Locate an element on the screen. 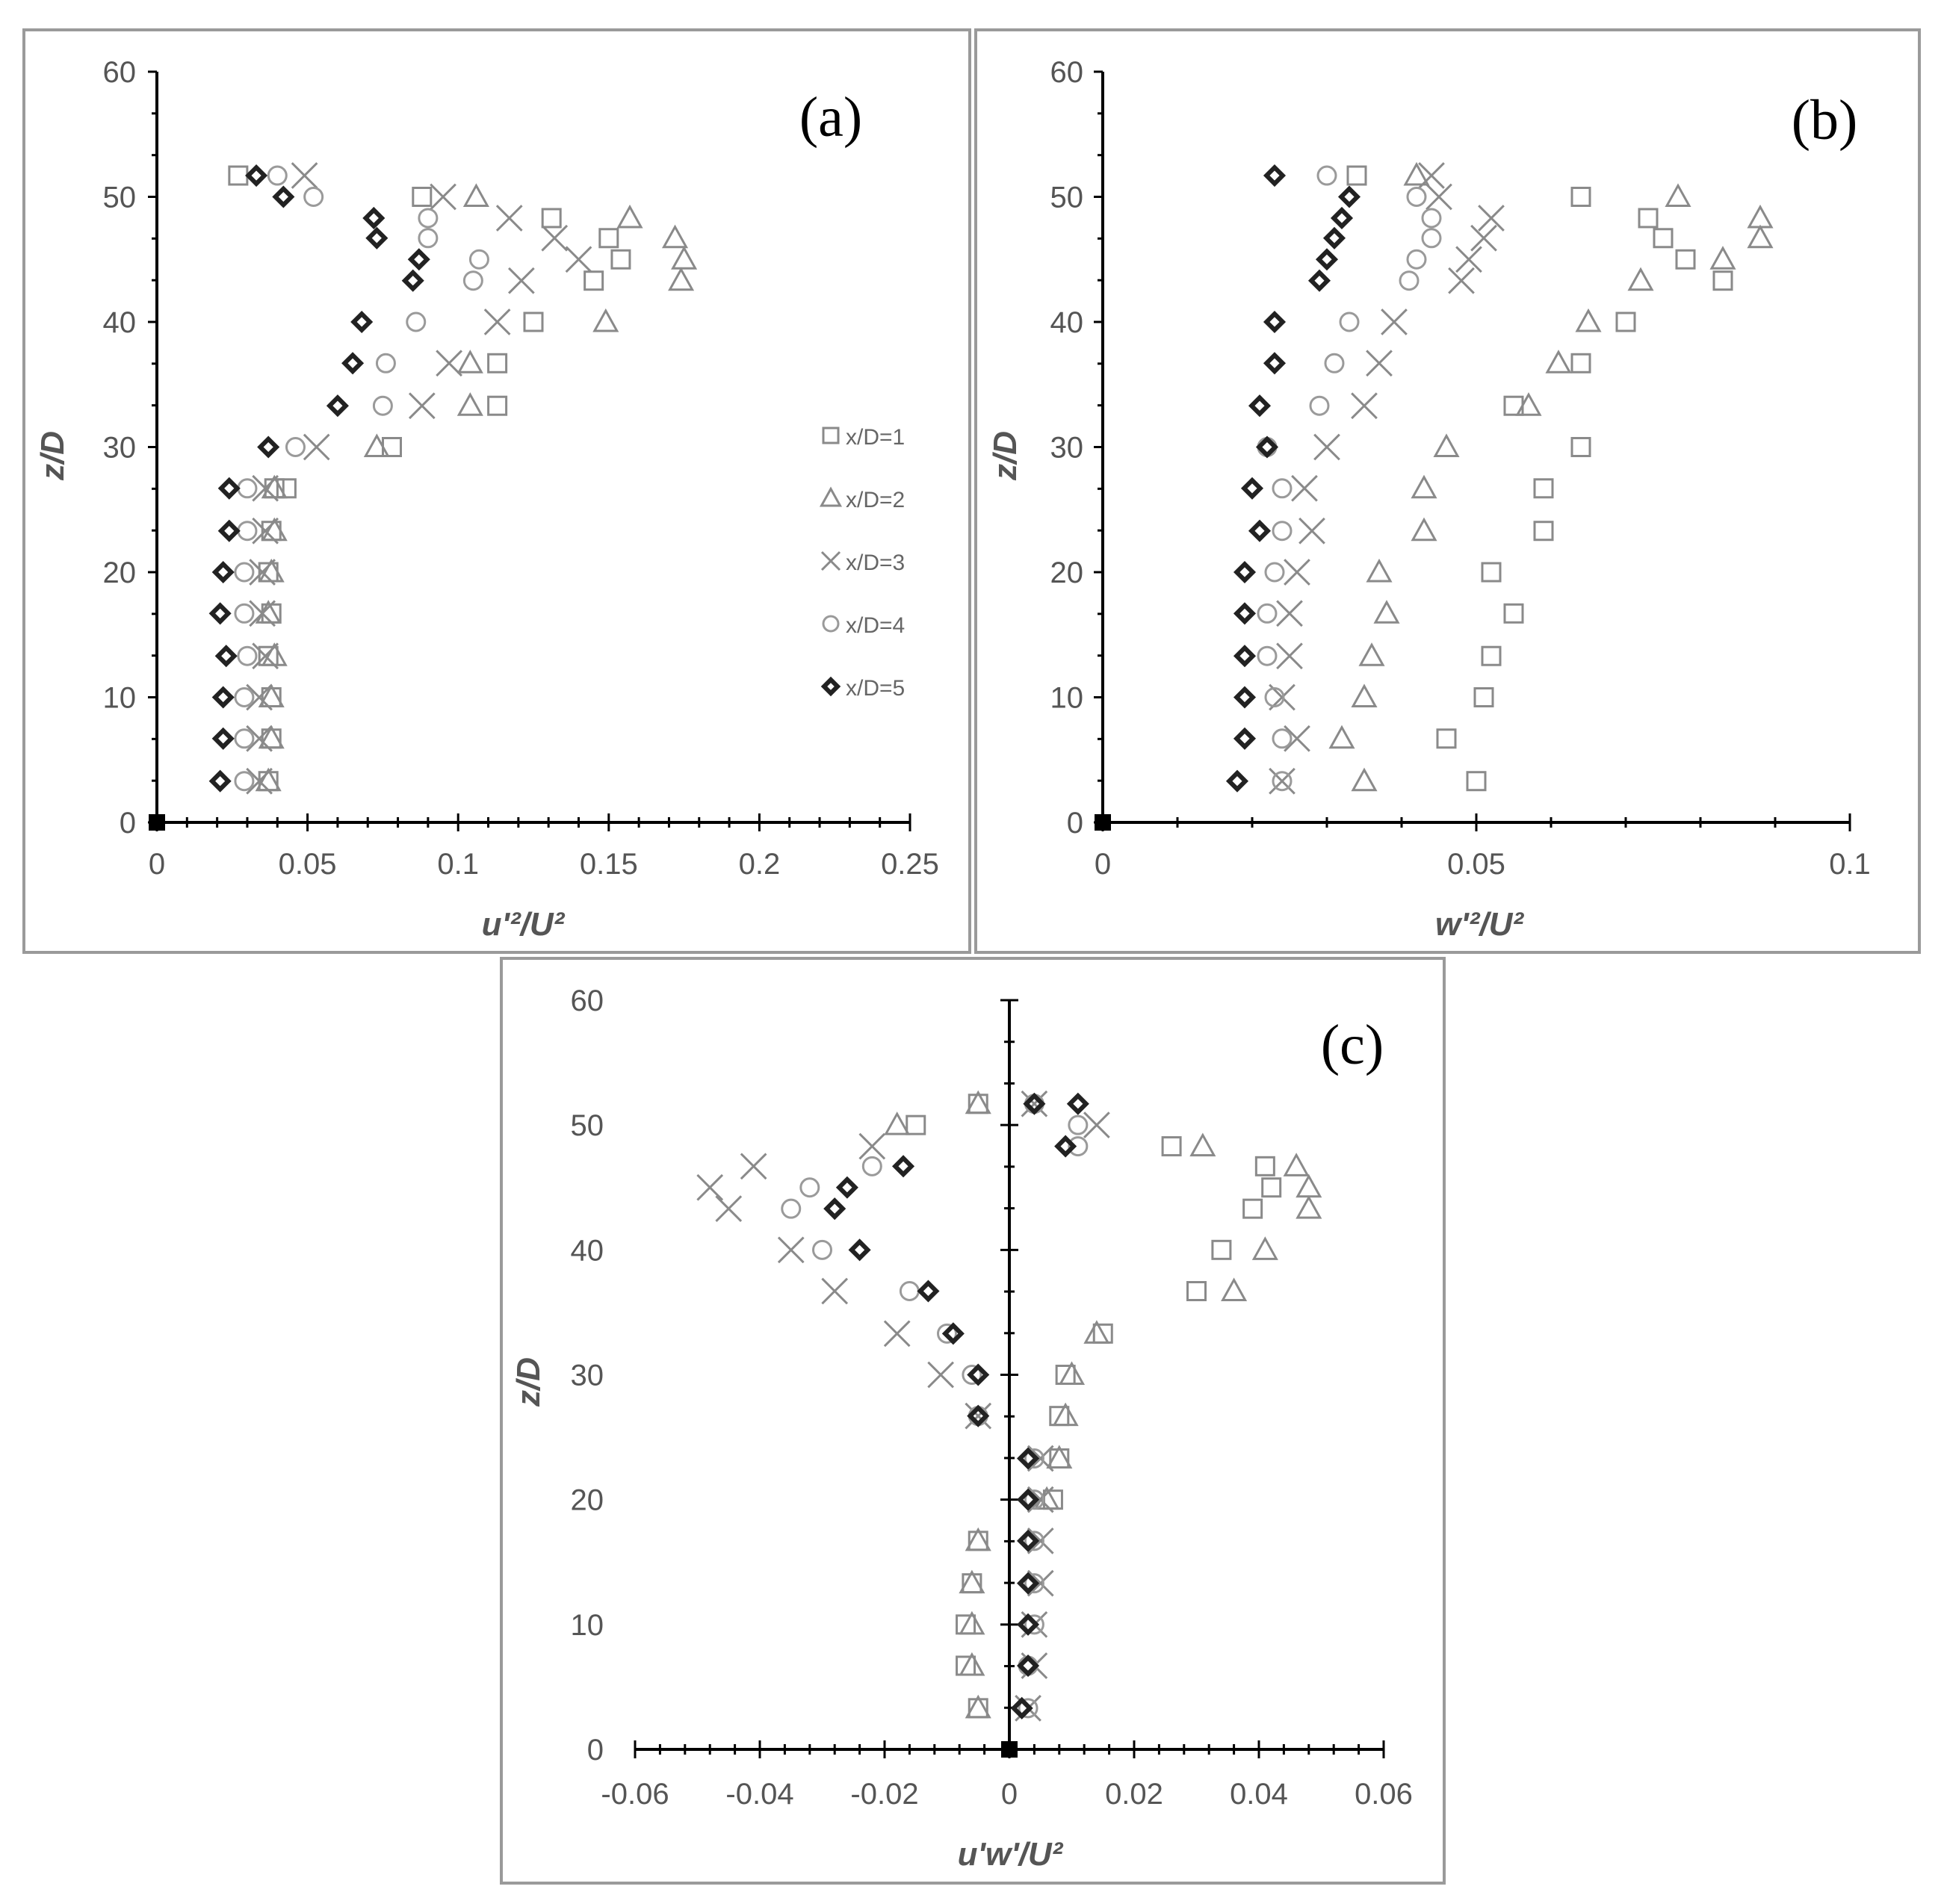 The image size is (1944, 1904). origin-marker is located at coordinates (1009, 1749).